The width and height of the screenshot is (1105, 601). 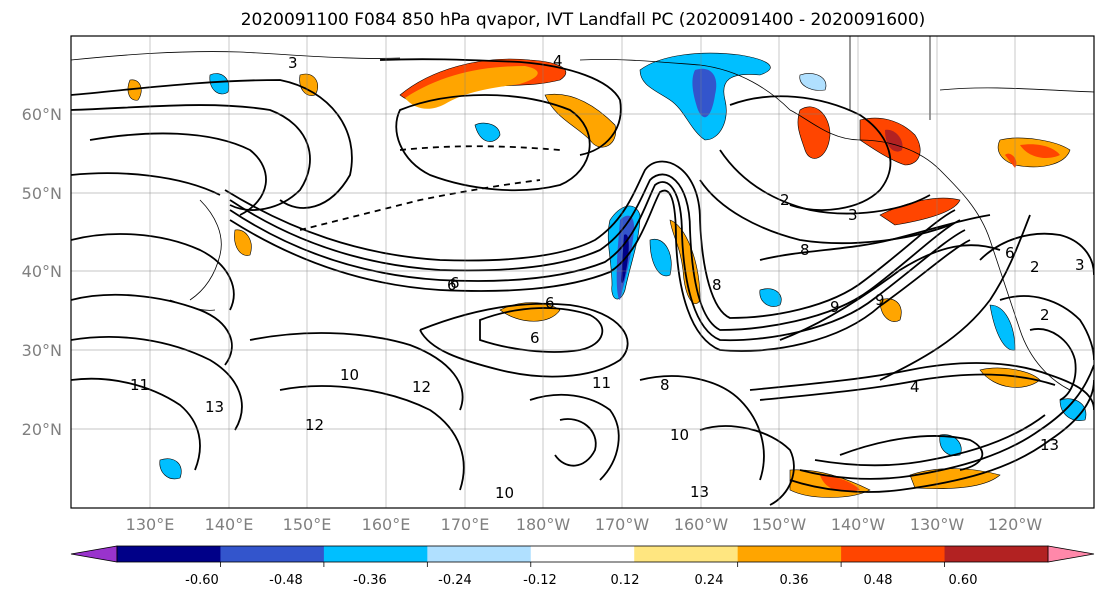 What do you see at coordinates (625, 580) in the screenshot?
I see `colorbar-tick-label: 0.12` at bounding box center [625, 580].